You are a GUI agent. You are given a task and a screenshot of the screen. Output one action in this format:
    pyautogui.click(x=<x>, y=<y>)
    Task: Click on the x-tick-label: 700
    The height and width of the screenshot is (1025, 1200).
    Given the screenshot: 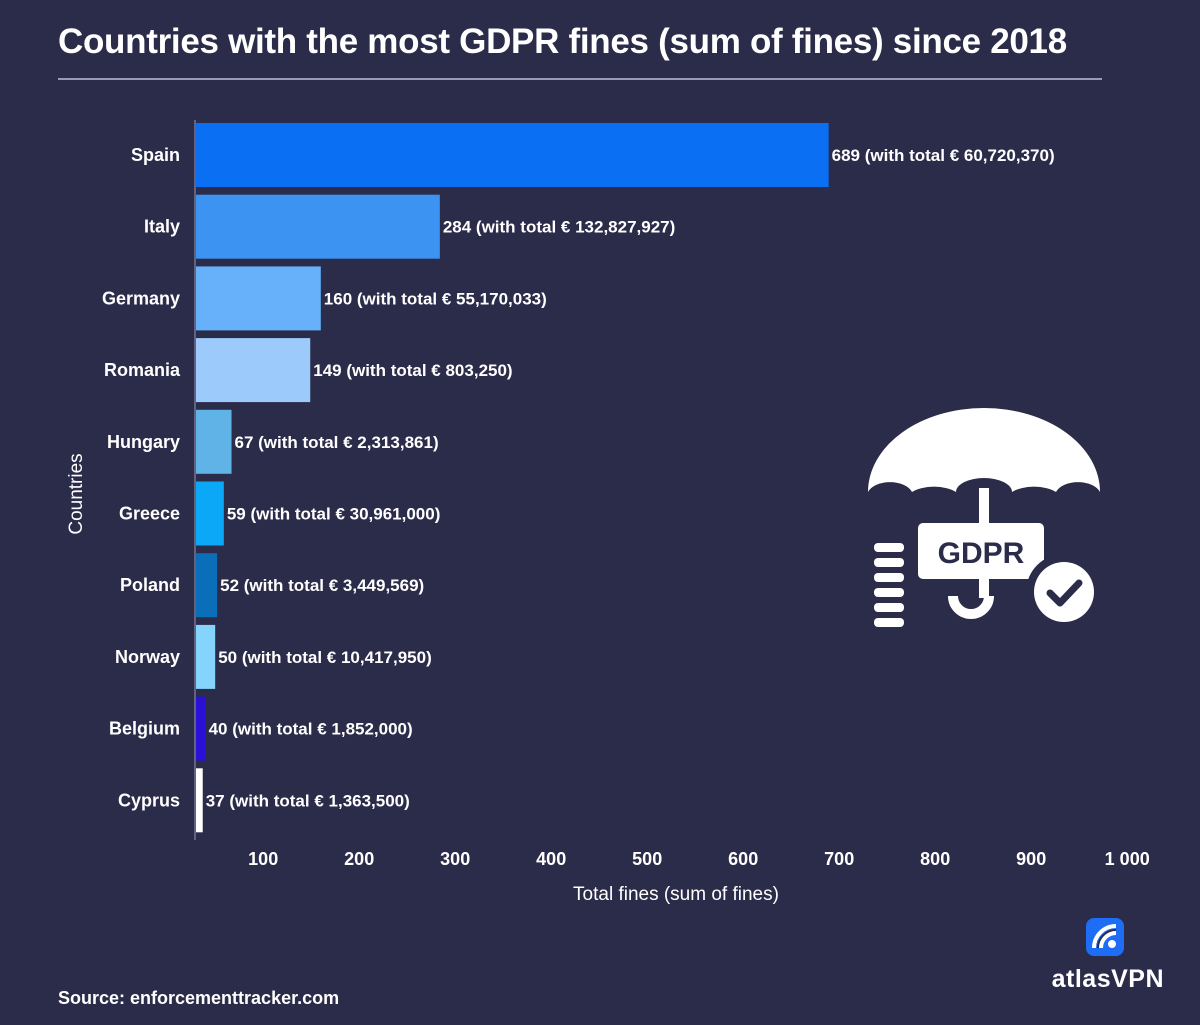 What is the action you would take?
    pyautogui.click(x=839, y=859)
    